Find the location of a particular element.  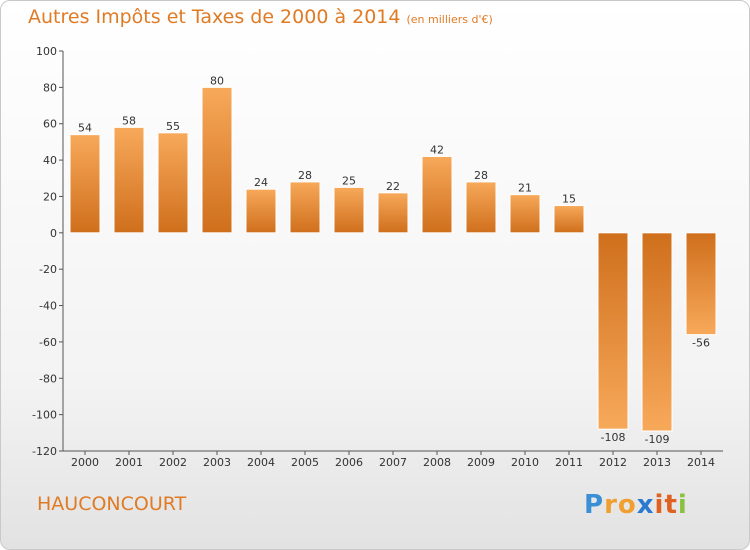

proxiti-logo: Proxiti is located at coordinates (636, 505).